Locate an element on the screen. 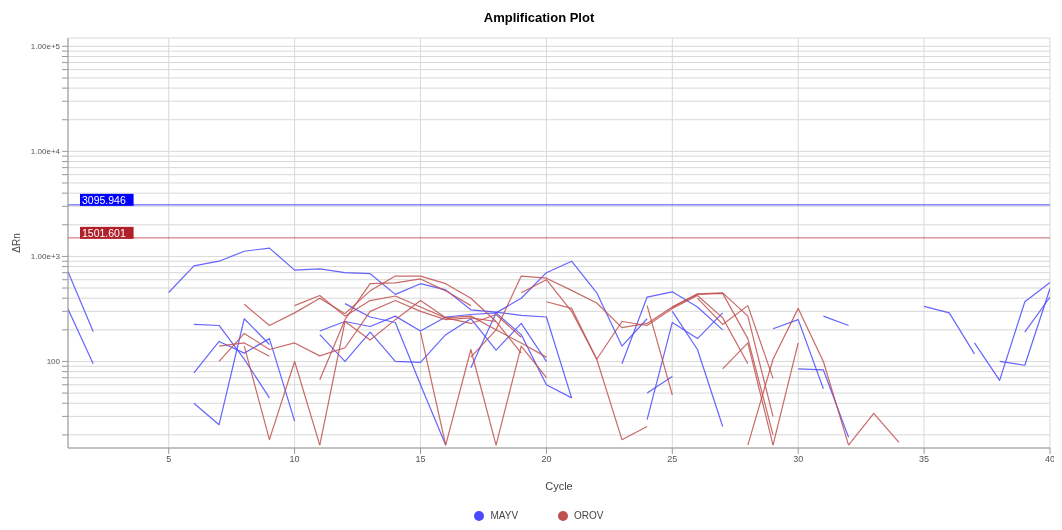 The image size is (1062, 530). x-tick-label: 10 is located at coordinates (294, 459).